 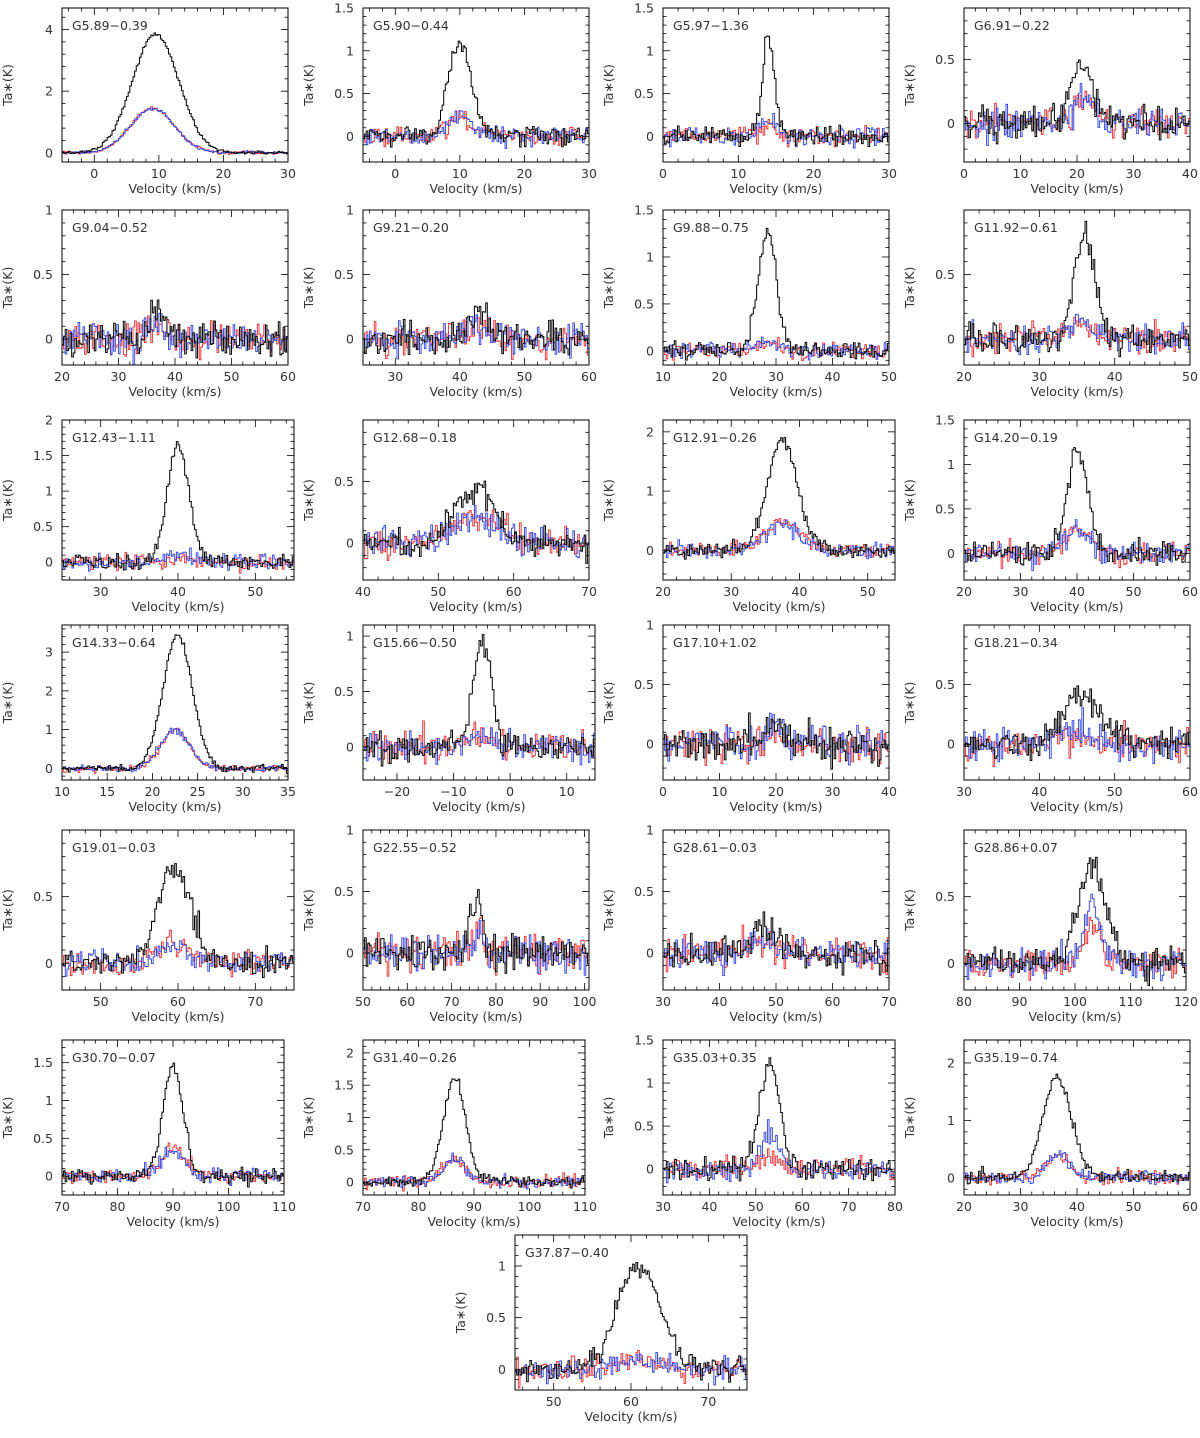 I want to click on source-name-label: G9.04−0.52, so click(x=110, y=227).